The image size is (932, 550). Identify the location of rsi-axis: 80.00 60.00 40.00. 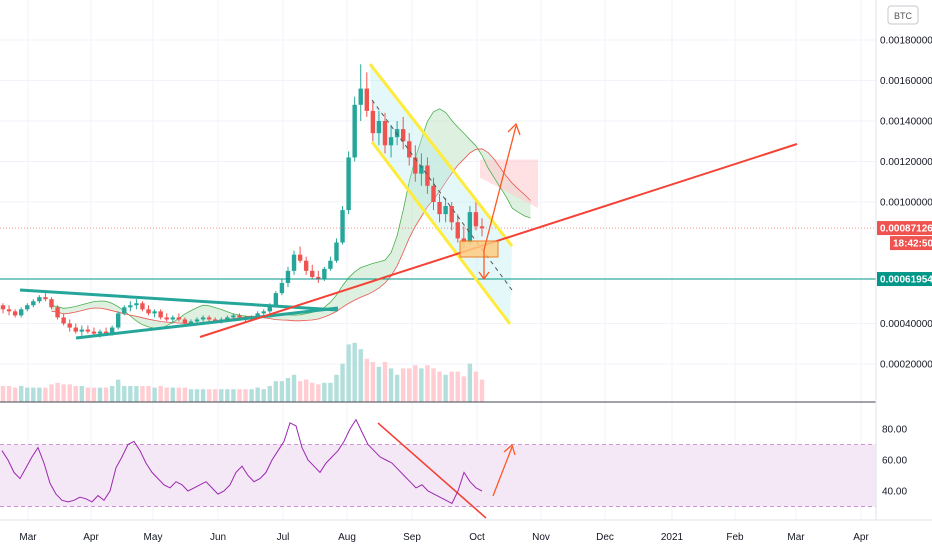
(894, 461).